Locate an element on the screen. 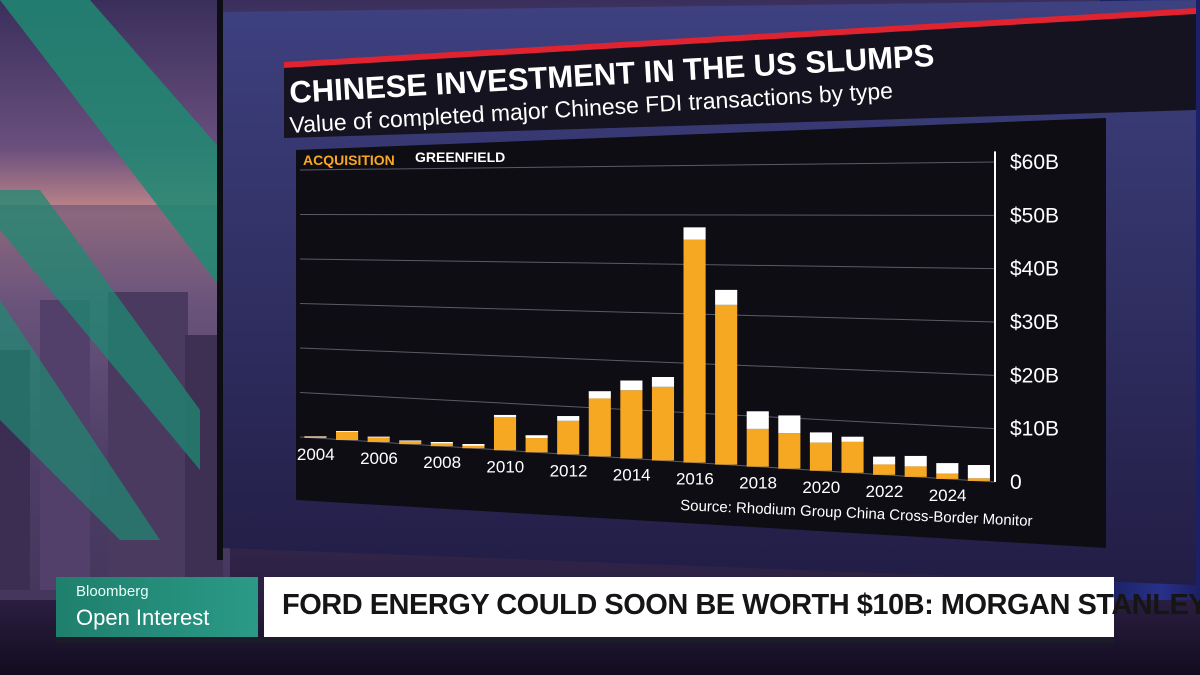 This screenshot has width=1200, height=675. bar-acquisition-2006 is located at coordinates (378, 440).